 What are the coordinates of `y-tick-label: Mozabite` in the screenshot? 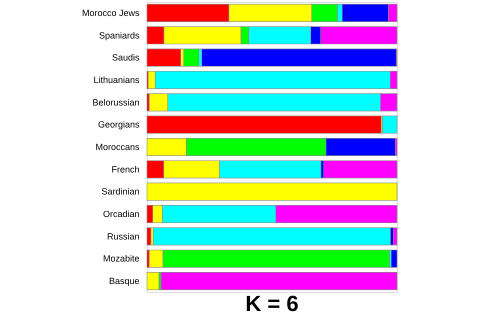 It's located at (121, 259).